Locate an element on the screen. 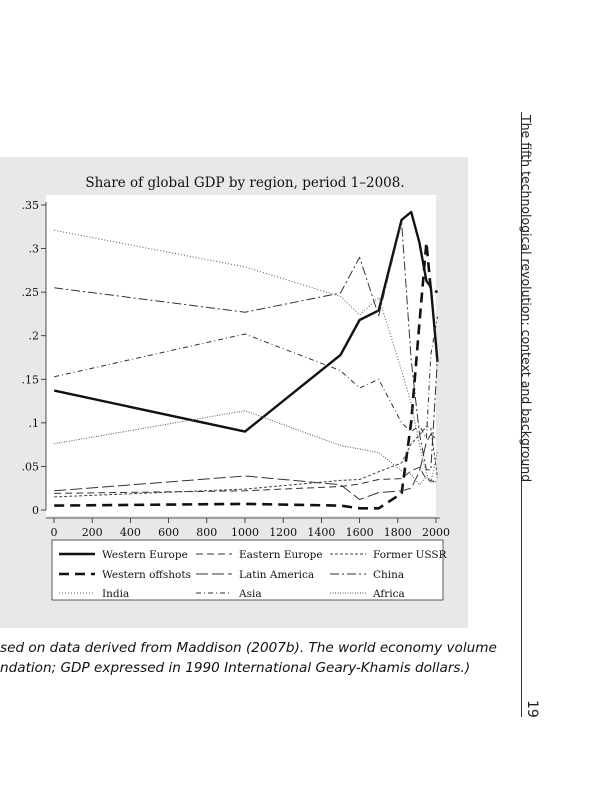  y-axis: 0 .05 .1 .15 .2 .25 .3 .35 is located at coordinates (34, 358).